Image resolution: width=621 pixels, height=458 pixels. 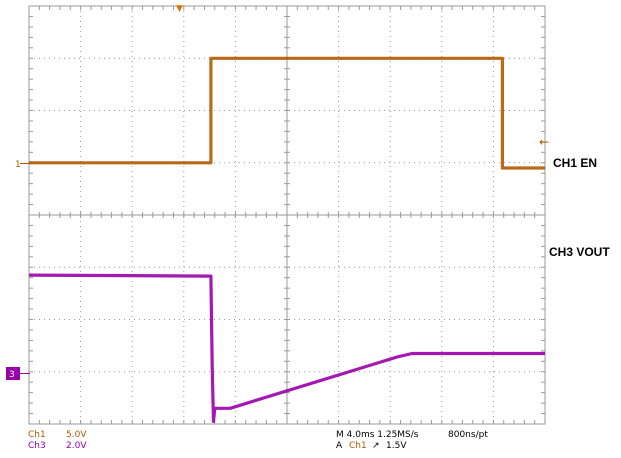 I want to click on status-timebase: M 4.0ms 1.25MS/s, so click(x=377, y=435).